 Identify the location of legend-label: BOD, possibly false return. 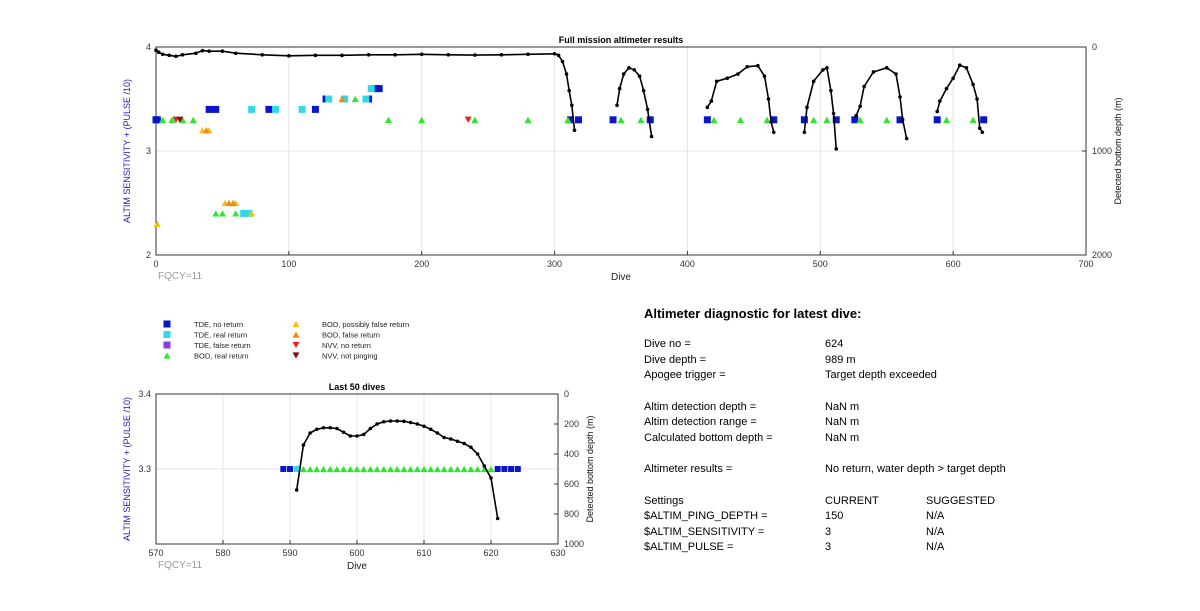
(365, 324).